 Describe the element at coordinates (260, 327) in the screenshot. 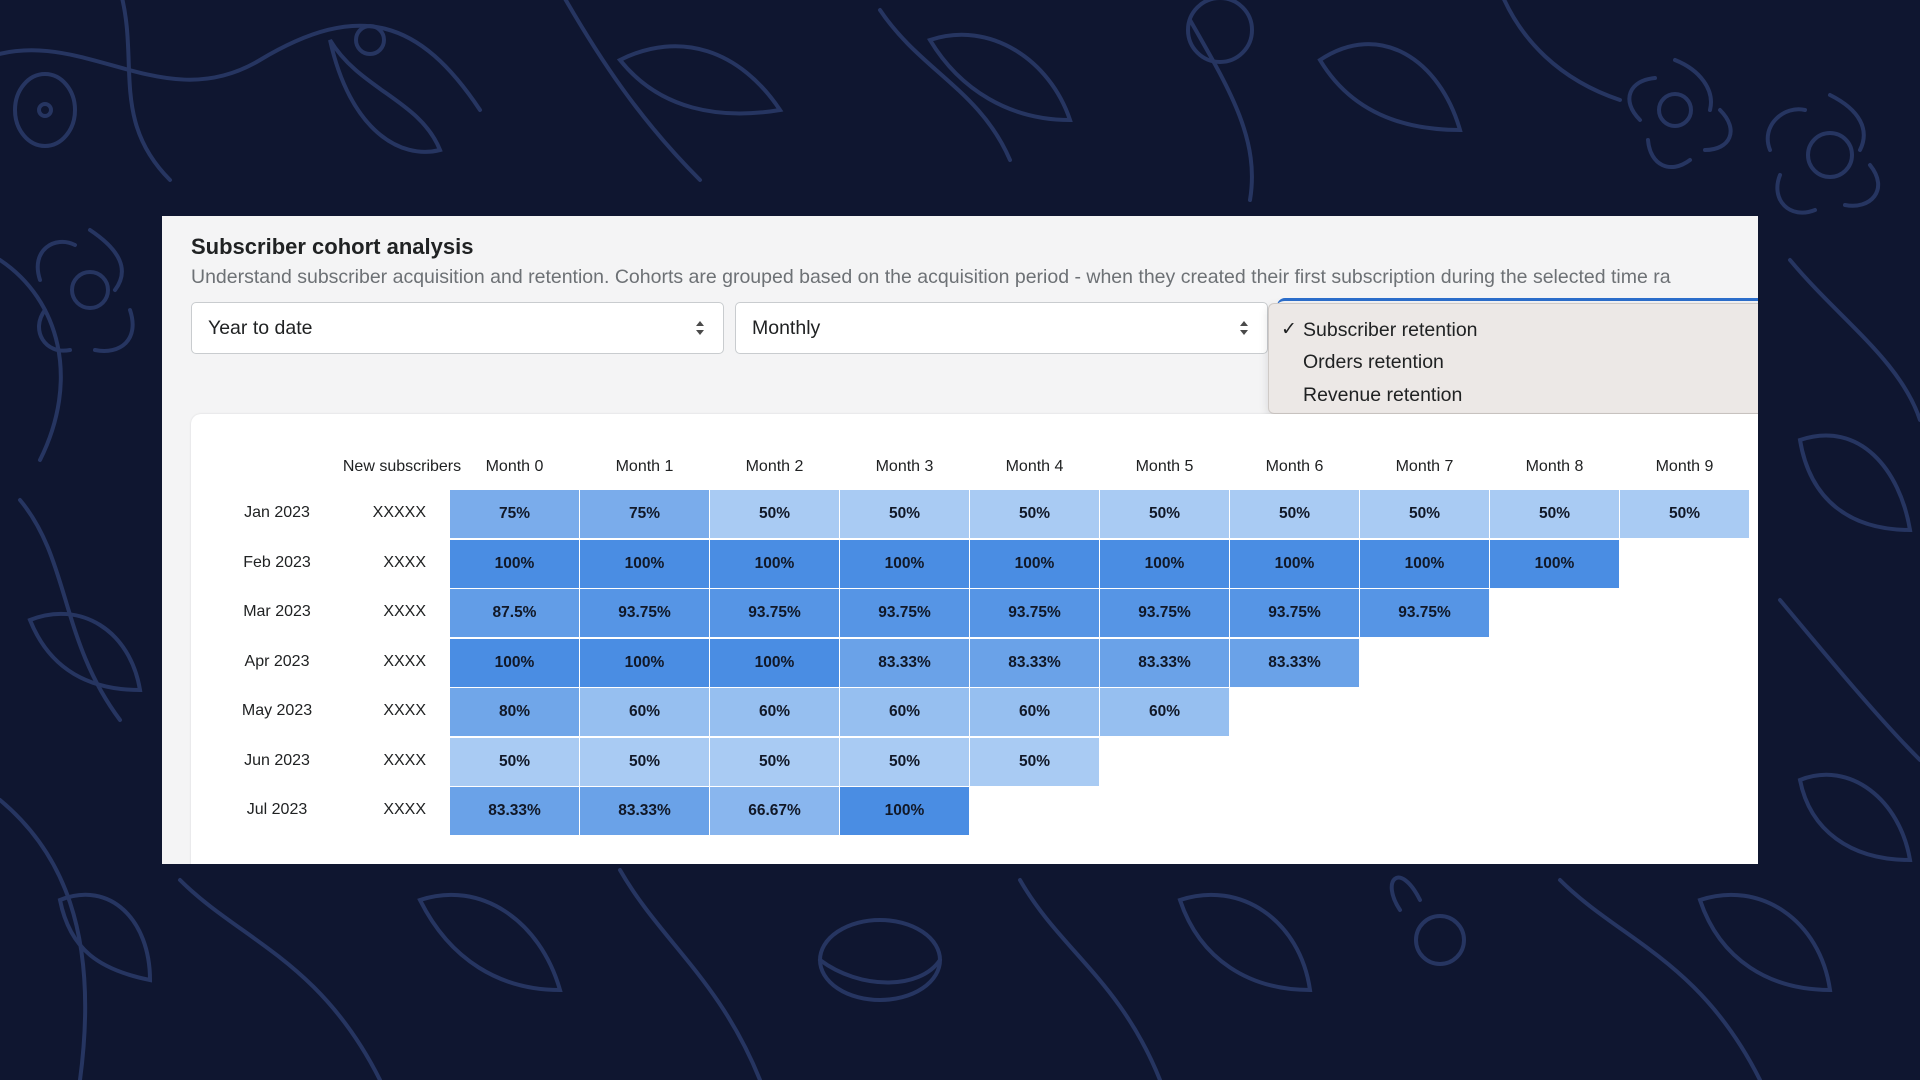

I see `date-range-value: Year to date` at that location.